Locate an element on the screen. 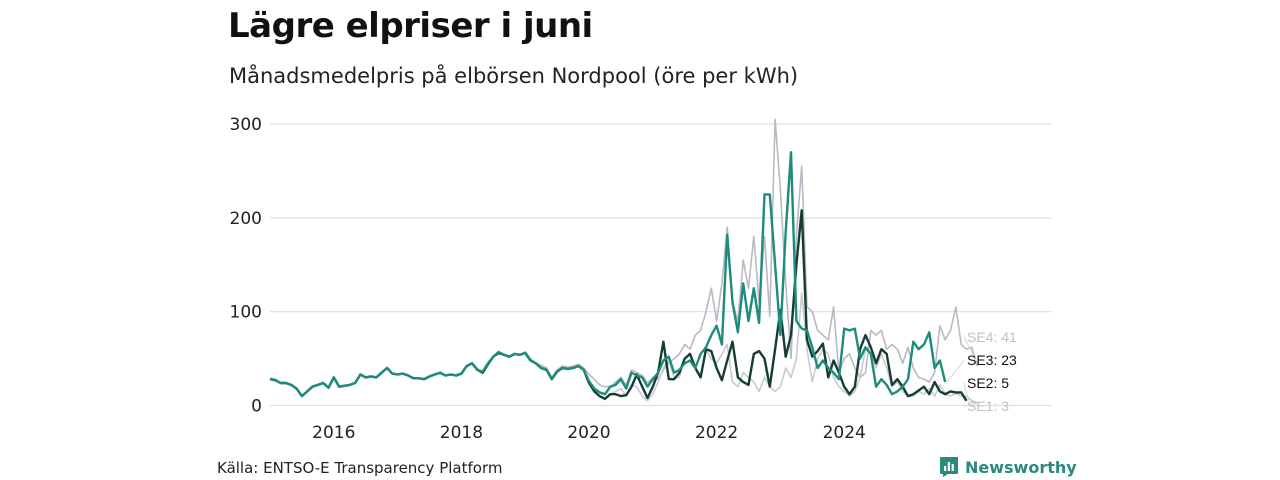 This screenshot has width=1280, height=480. end-label-se2: SE2: 5 is located at coordinates (988, 383).